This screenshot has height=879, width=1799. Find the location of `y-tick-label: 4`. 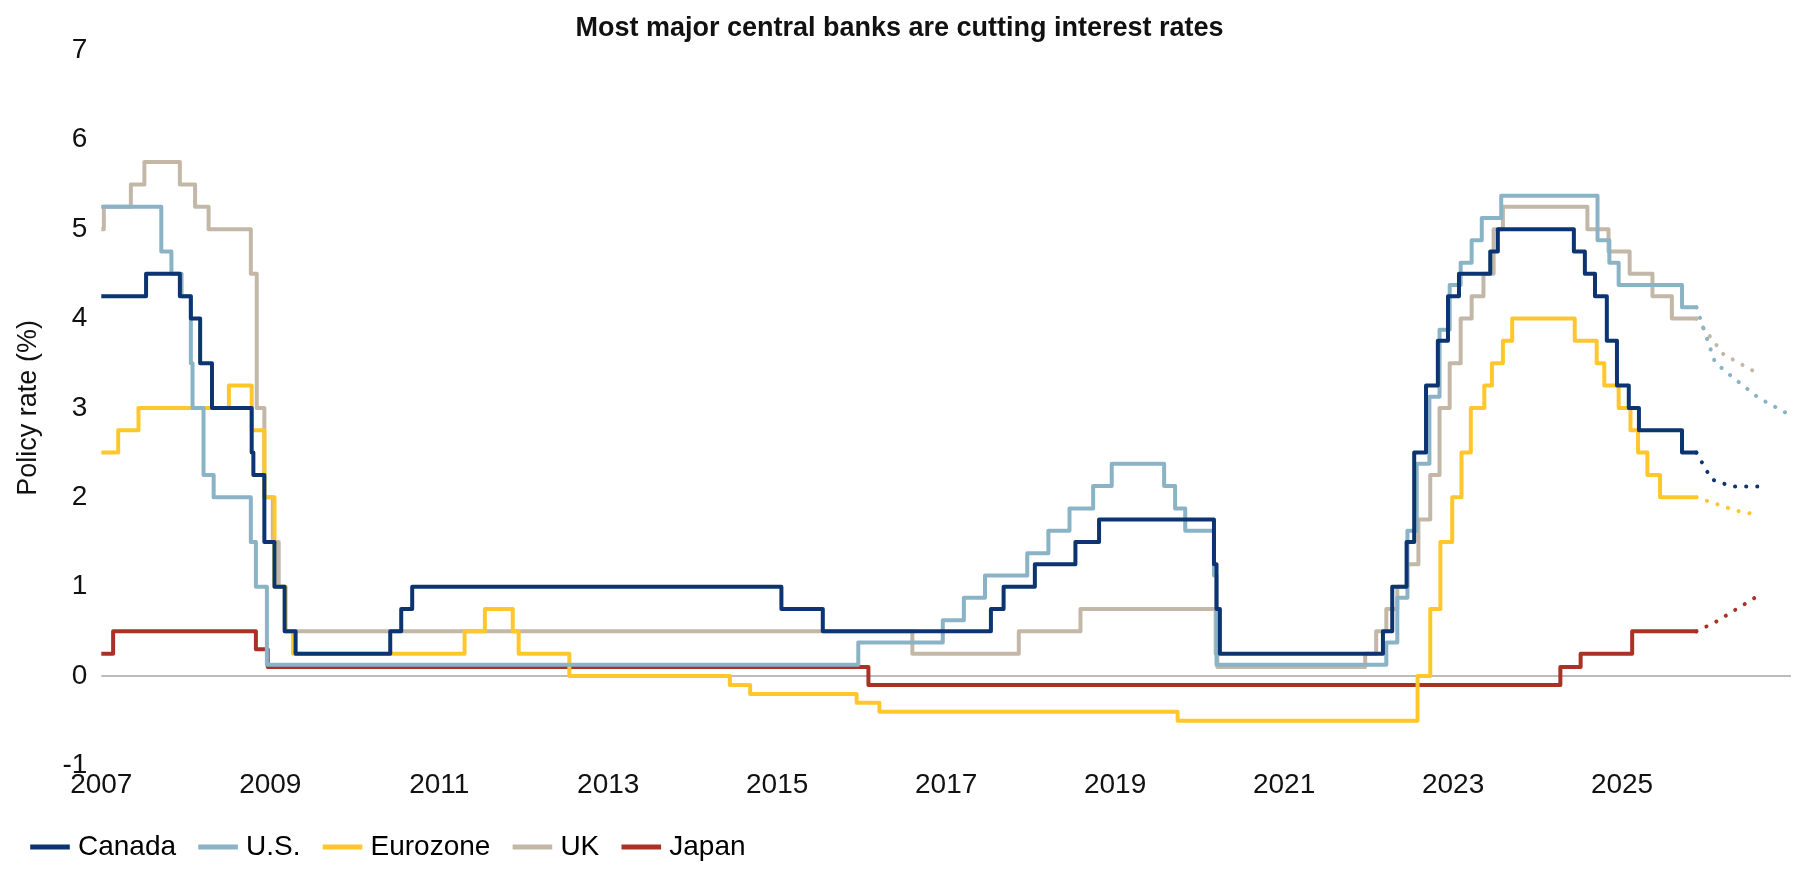

y-tick-label: 4 is located at coordinates (79, 317).